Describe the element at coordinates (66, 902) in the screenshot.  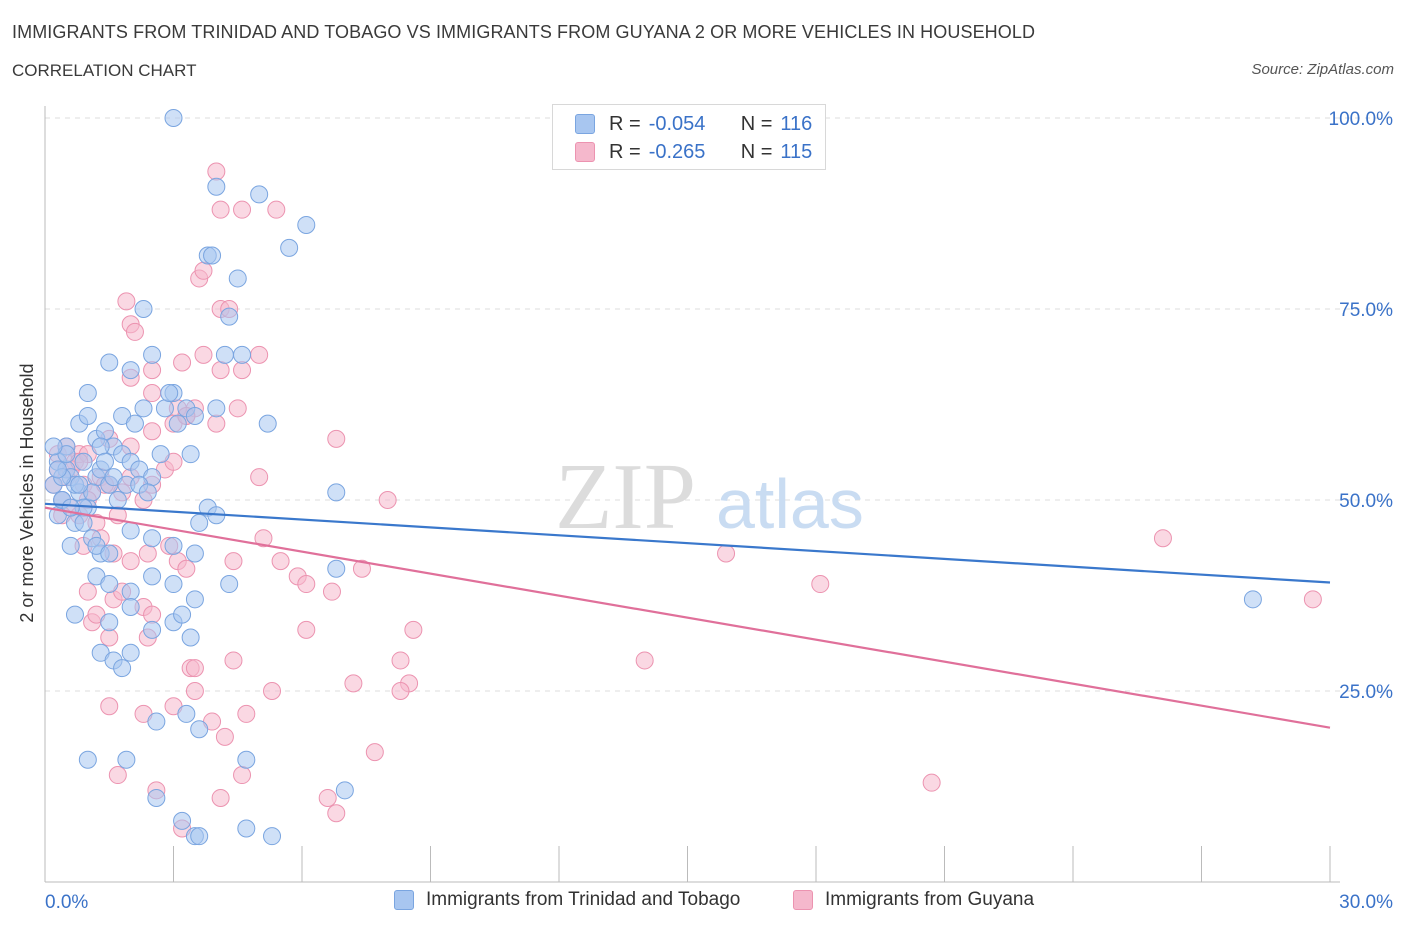
I see `x-tick-label: 0.0%` at that location.